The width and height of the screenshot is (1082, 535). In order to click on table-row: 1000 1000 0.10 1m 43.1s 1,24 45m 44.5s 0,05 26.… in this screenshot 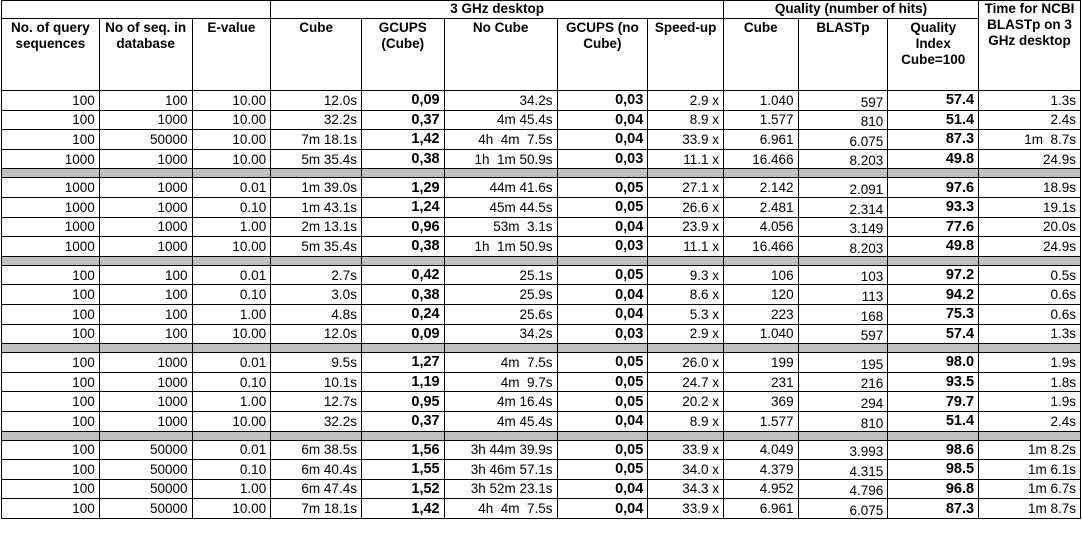, I will do `click(541, 207)`.